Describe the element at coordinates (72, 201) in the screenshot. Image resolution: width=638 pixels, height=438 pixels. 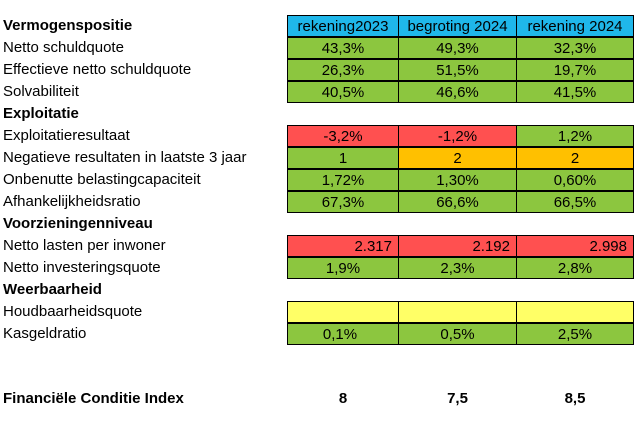
I see `row-label: Afhankelijkheidsratio` at that location.